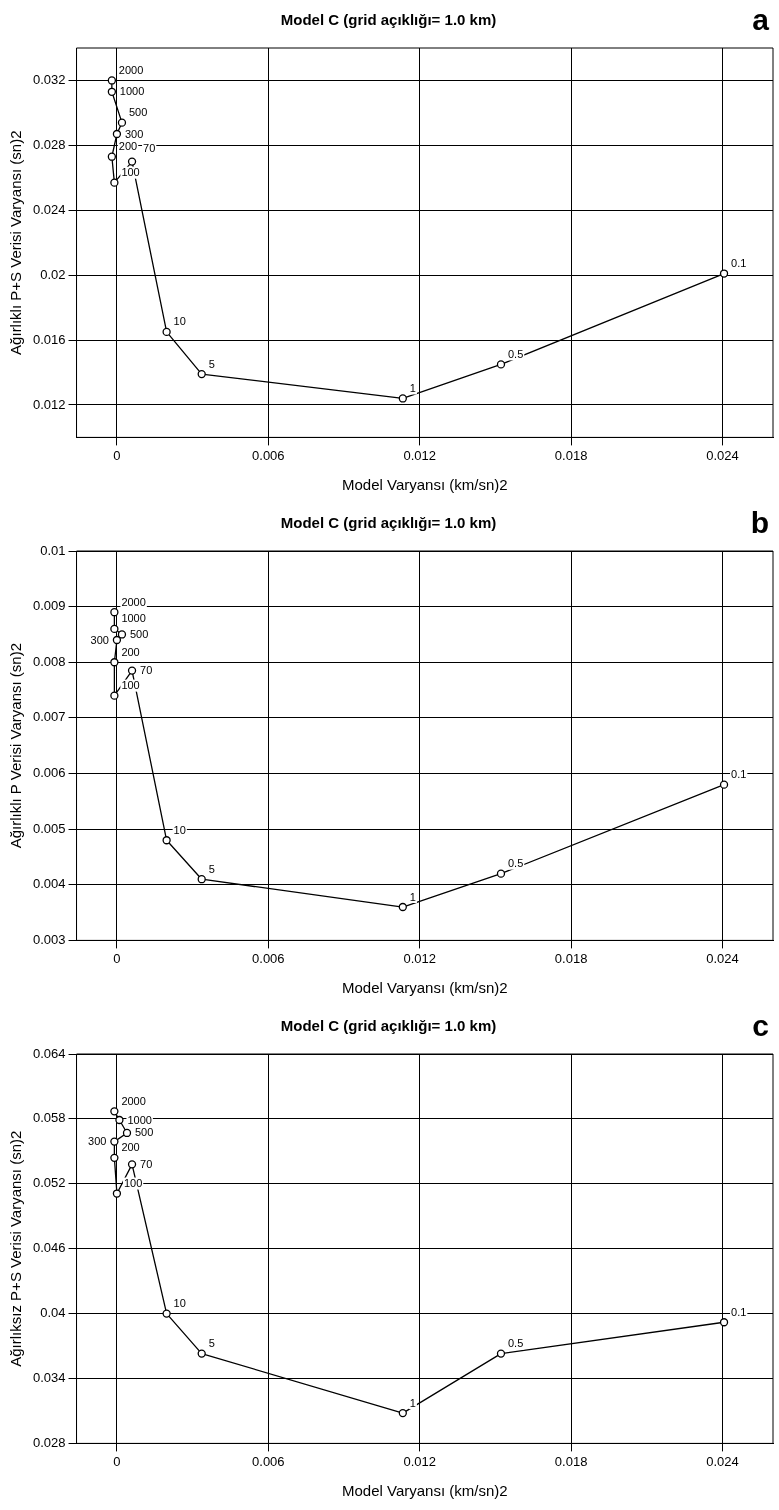 This screenshot has height=1510, width=779. I want to click on y-tick-label: 0.005, so click(49, 828).